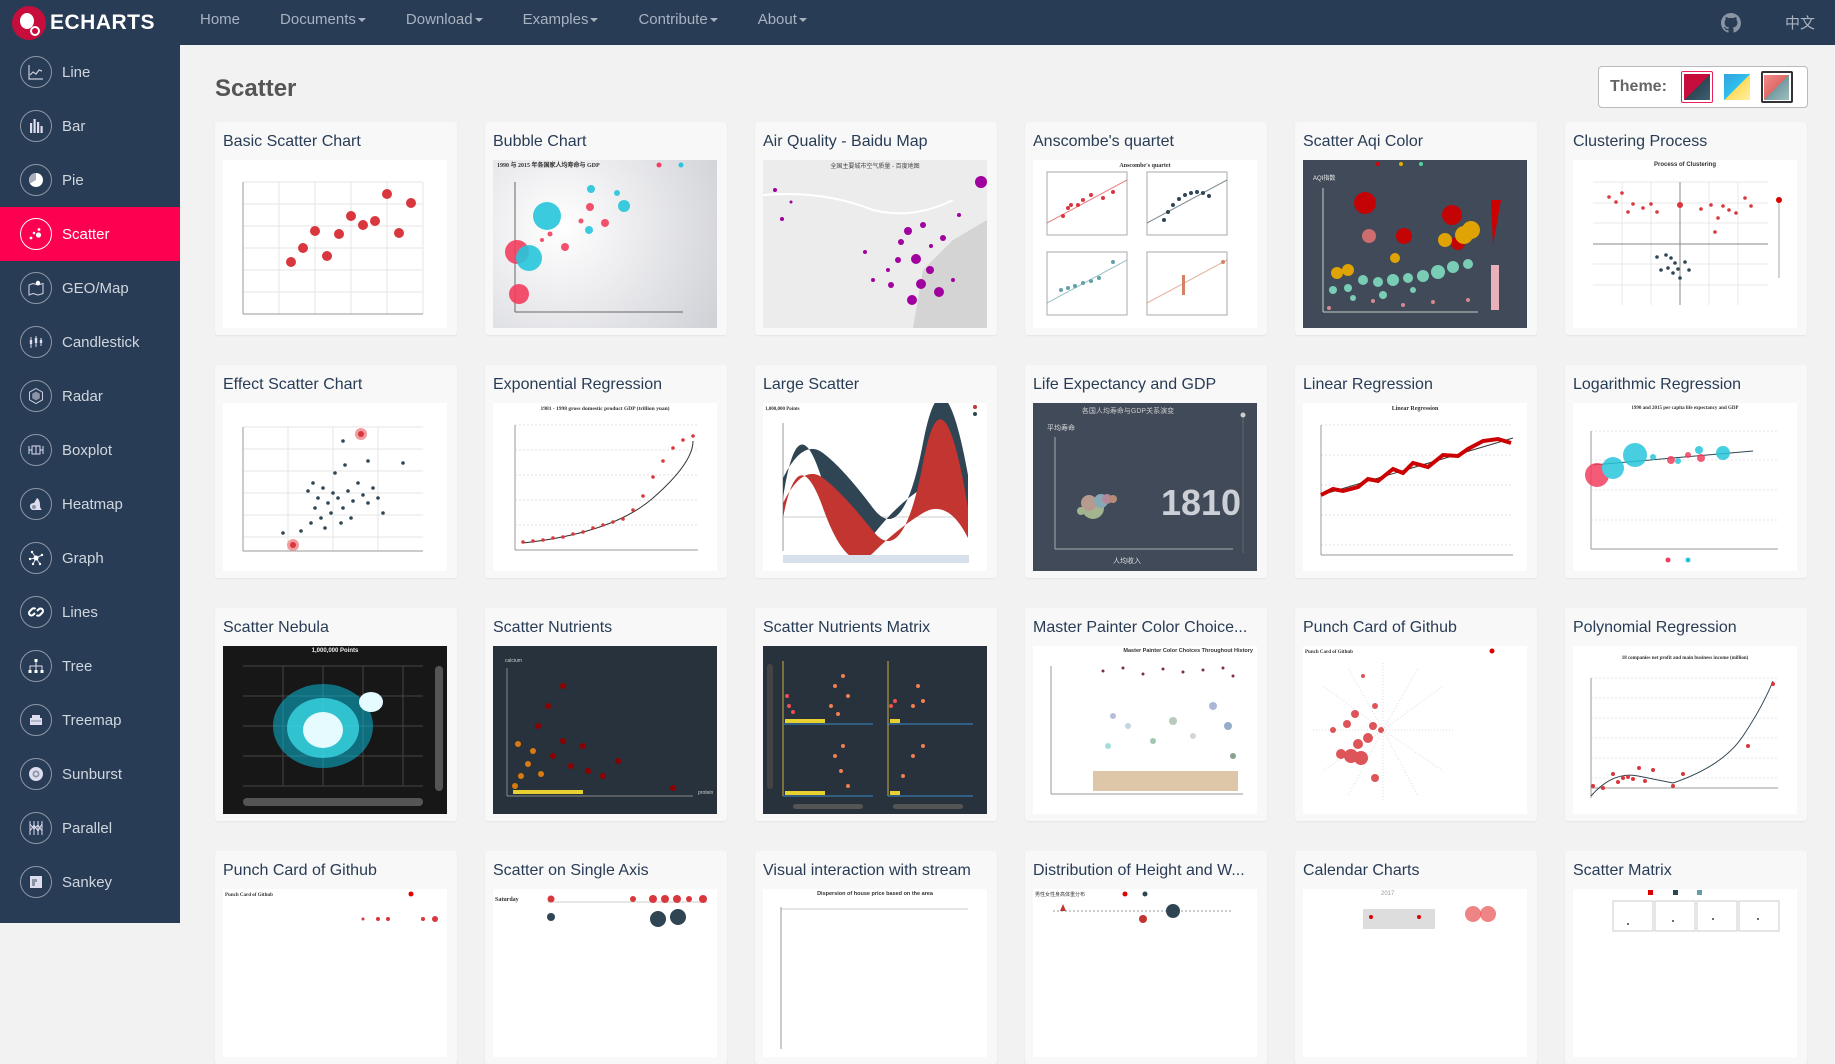 Image resolution: width=1835 pixels, height=1064 pixels. What do you see at coordinates (80, 612) in the screenshot?
I see `sidebar-item-label: Lines` at bounding box center [80, 612].